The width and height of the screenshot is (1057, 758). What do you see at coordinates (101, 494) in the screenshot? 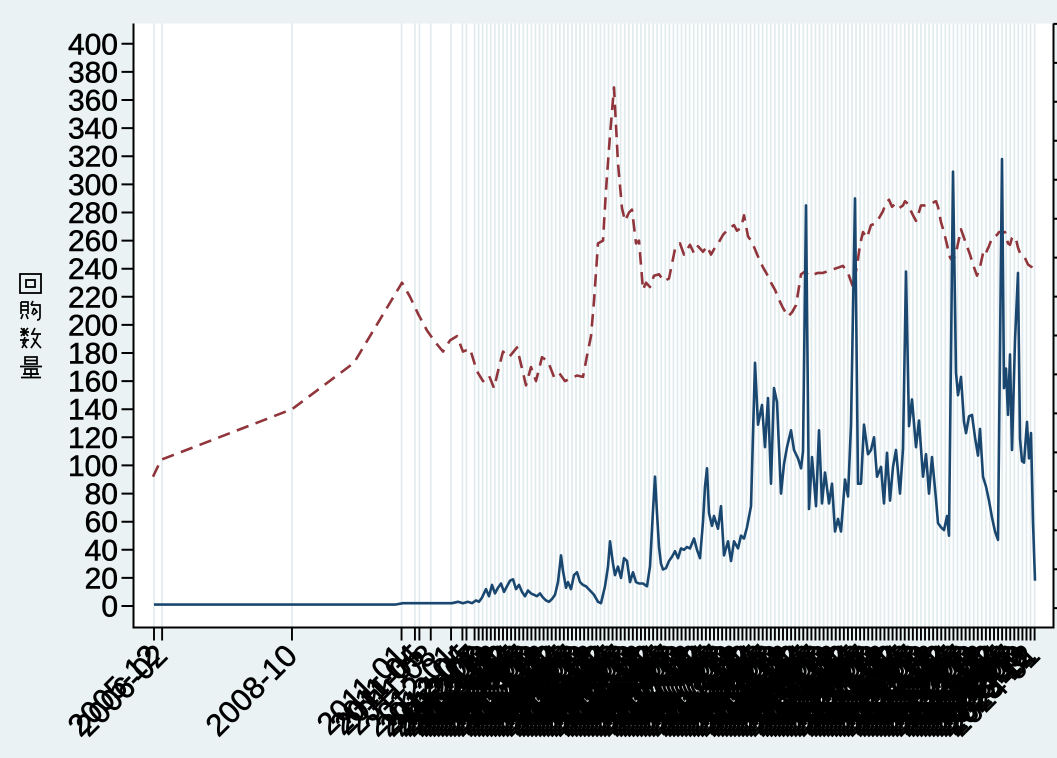
I see `svg-text: 80` at bounding box center [101, 494].